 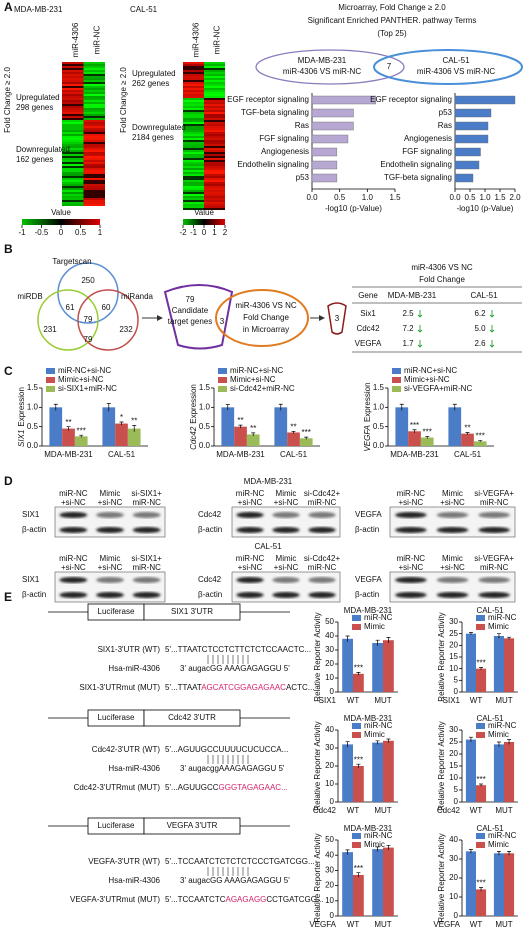 What do you see at coordinates (492, 329) in the screenshot?
I see `down-arrow` at bounding box center [492, 329].